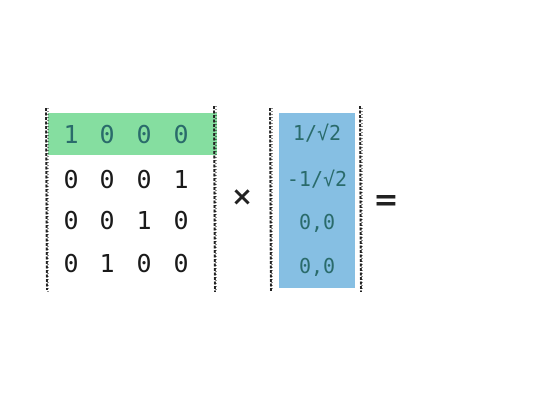  I want to click on vector-cells: 1/√2 -1/√2 0,0 0,0, so click(317, 199).